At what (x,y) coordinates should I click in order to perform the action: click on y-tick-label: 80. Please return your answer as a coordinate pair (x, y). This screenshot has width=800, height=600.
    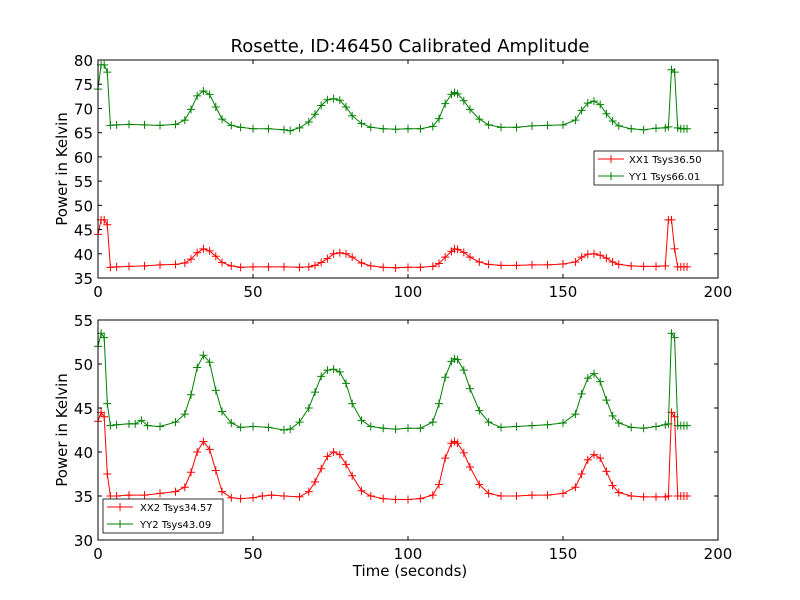
    Looking at the image, I should click on (83, 61).